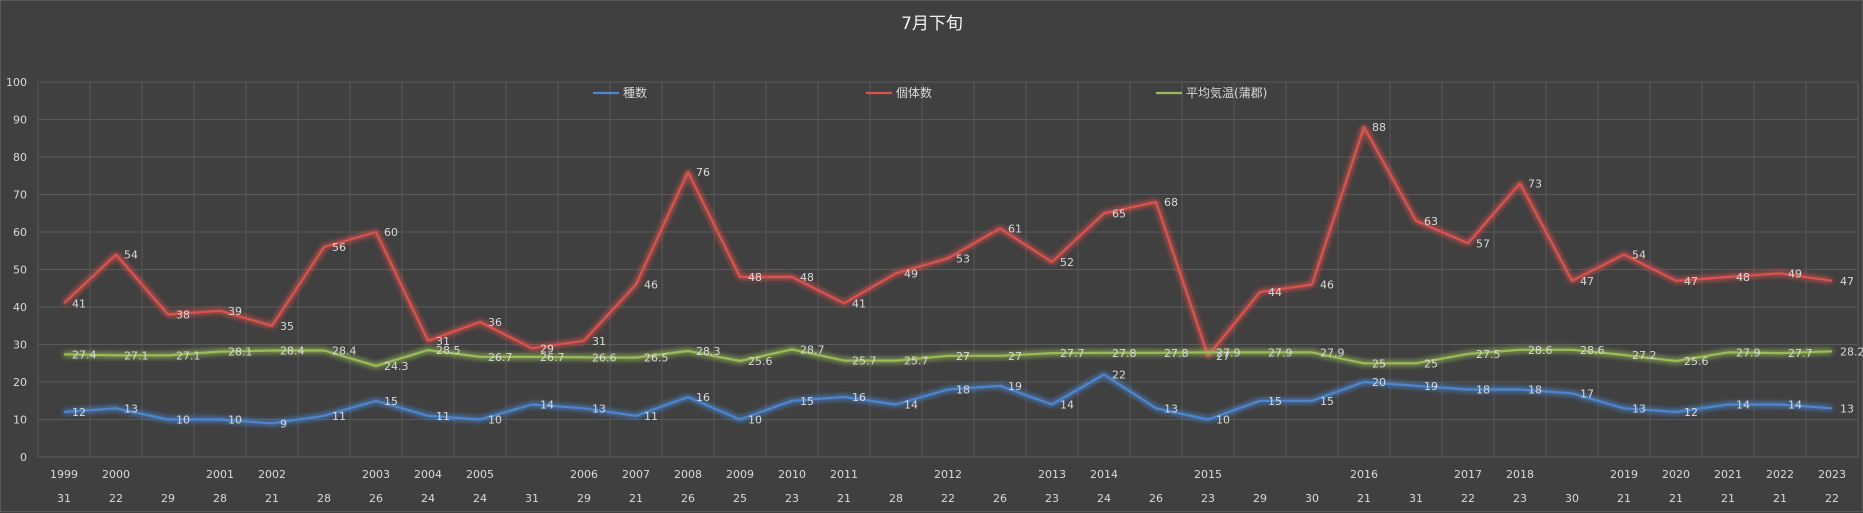  What do you see at coordinates (963, 258) in the screenshot?
I see `data-label: 53` at bounding box center [963, 258].